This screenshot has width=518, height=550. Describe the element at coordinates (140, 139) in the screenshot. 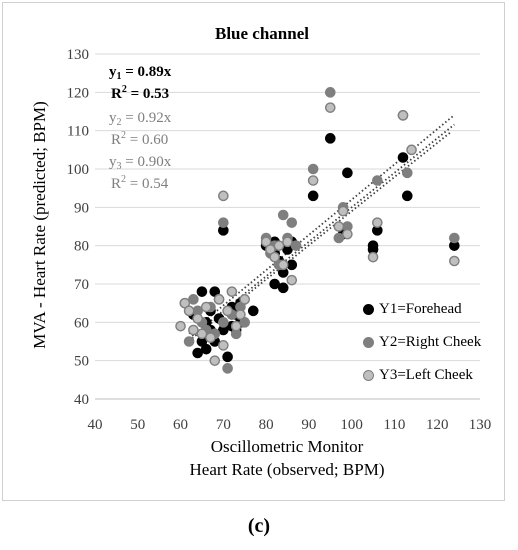

I see `equation-r-squared: R2 = 0.60` at that location.